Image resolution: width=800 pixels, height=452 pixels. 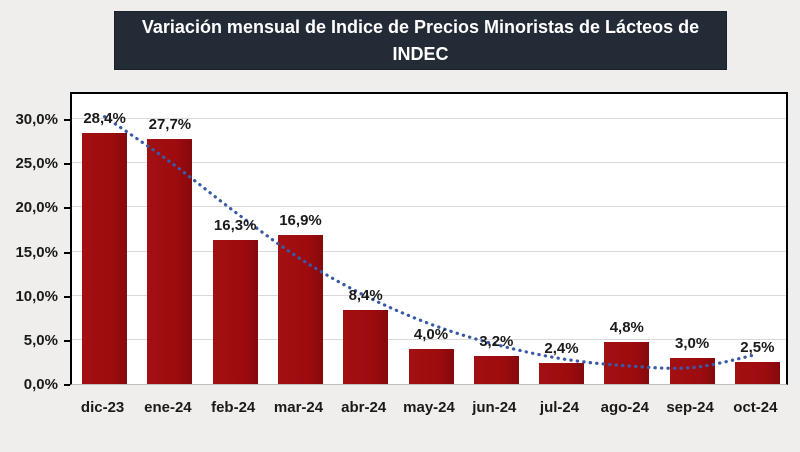 What do you see at coordinates (429, 407) in the screenshot?
I see `x-axis-label-may-24: may-24` at bounding box center [429, 407].